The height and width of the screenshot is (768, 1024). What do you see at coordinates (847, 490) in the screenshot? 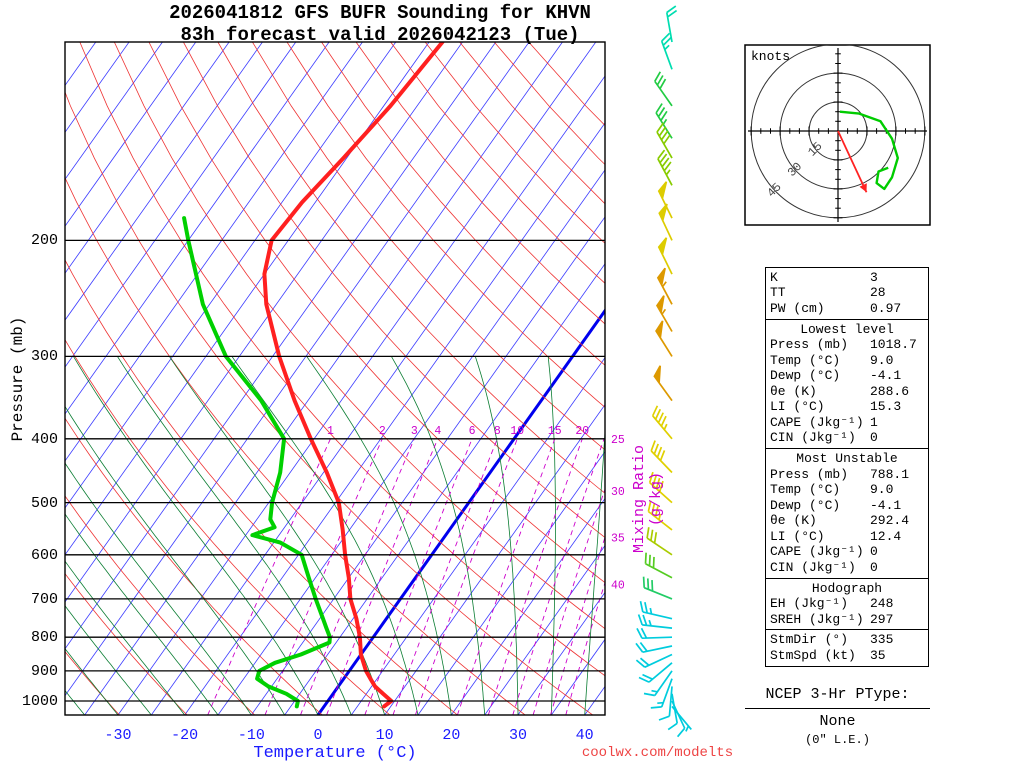
I see `index-row: Temp (°C) 9.0` at bounding box center [847, 490].